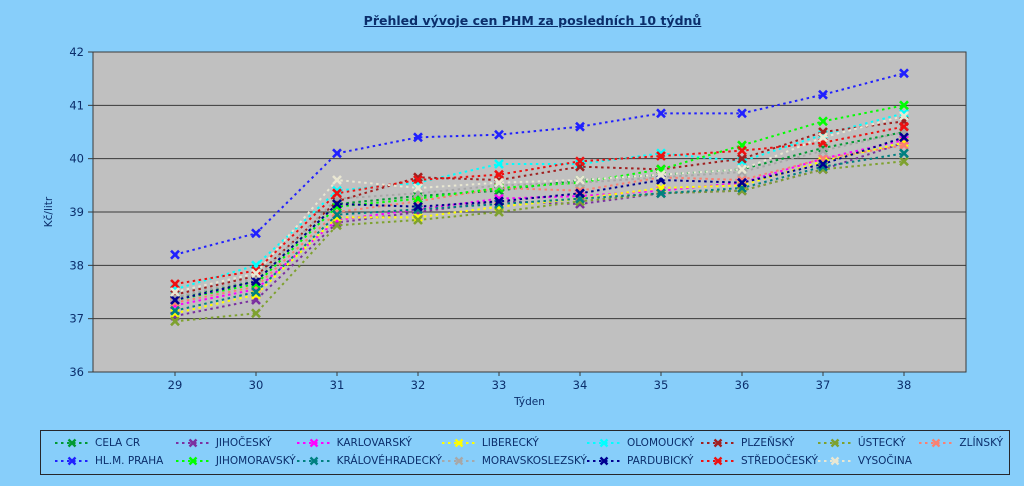 This screenshot has height=486, width=1024. I want to click on legend-label: OLOMOUCKÝ, so click(660, 443).